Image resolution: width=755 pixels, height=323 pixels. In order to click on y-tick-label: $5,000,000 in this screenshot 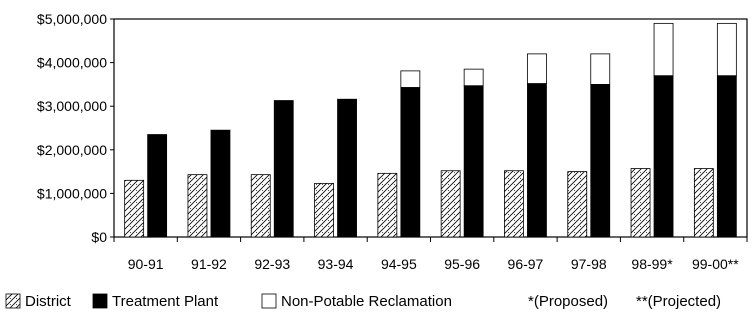, I will do `click(72, 19)`.